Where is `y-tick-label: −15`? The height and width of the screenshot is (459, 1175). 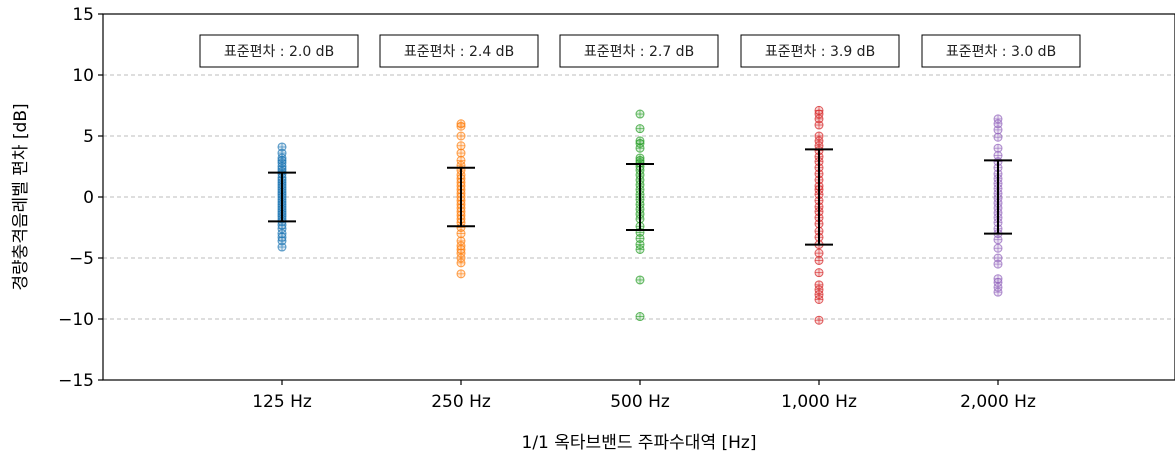 y-tick-label: −15 is located at coordinates (76, 381).